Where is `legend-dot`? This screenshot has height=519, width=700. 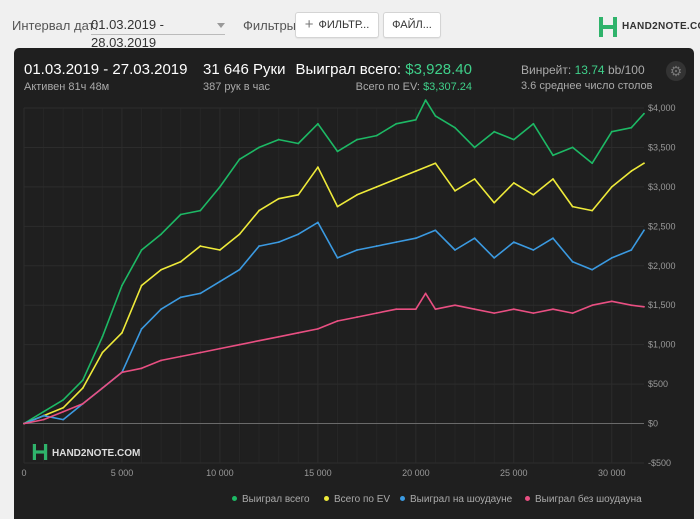 legend-dot is located at coordinates (234, 498).